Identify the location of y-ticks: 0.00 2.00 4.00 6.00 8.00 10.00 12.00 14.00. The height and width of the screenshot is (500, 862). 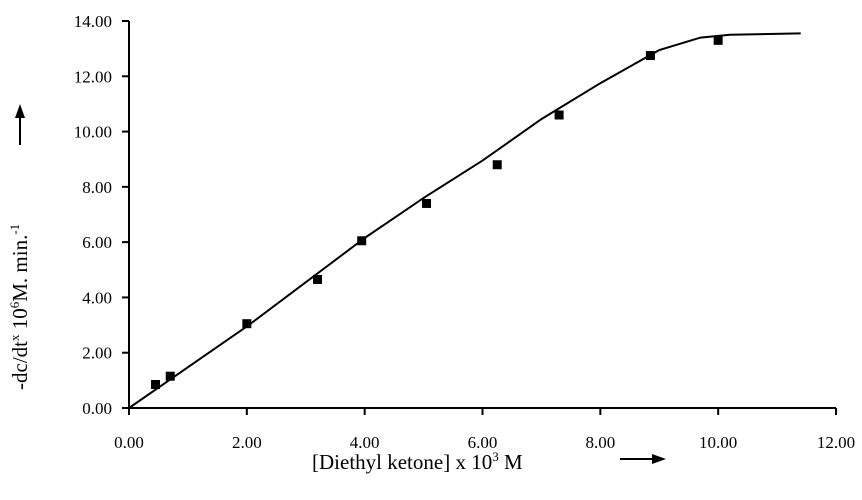
(101, 215).